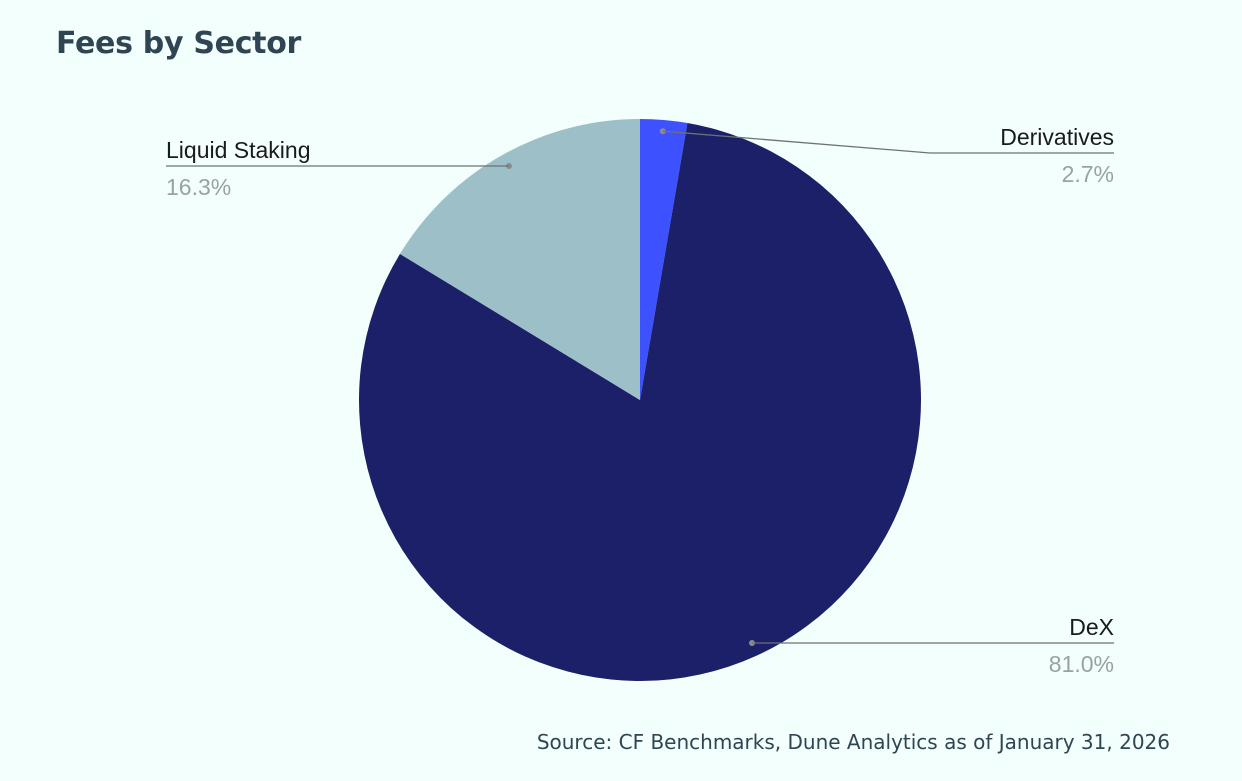  Describe the element at coordinates (888, 142) in the screenshot. I see `leader-line-derivatives` at that location.